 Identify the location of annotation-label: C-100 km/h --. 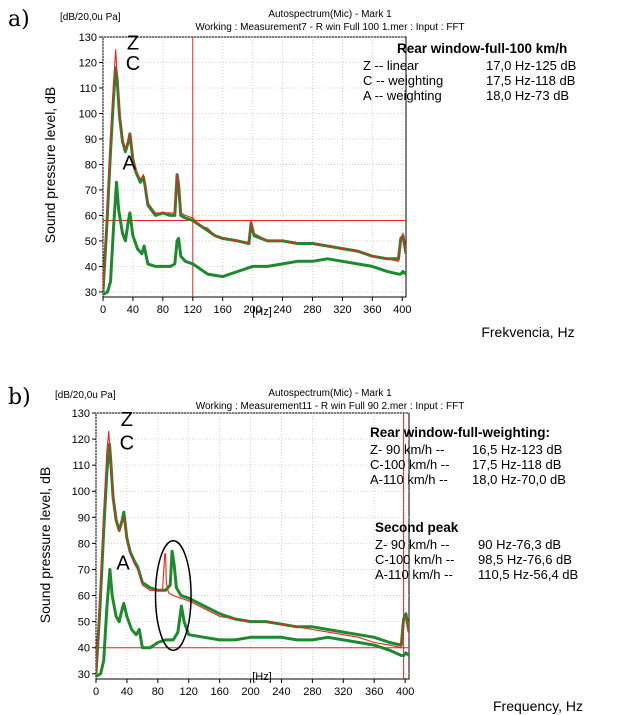
(409, 464).